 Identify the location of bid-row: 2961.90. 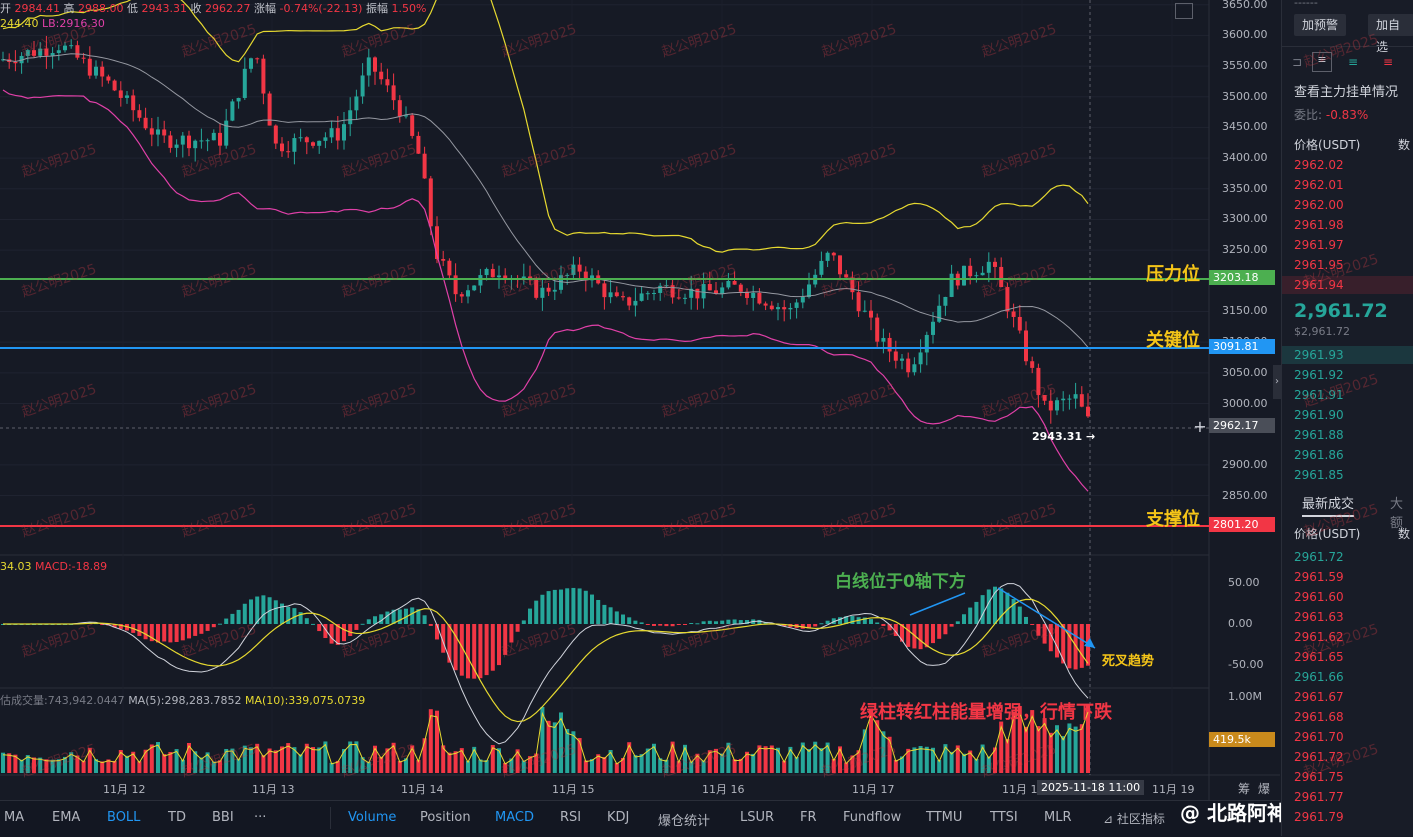
(1319, 415).